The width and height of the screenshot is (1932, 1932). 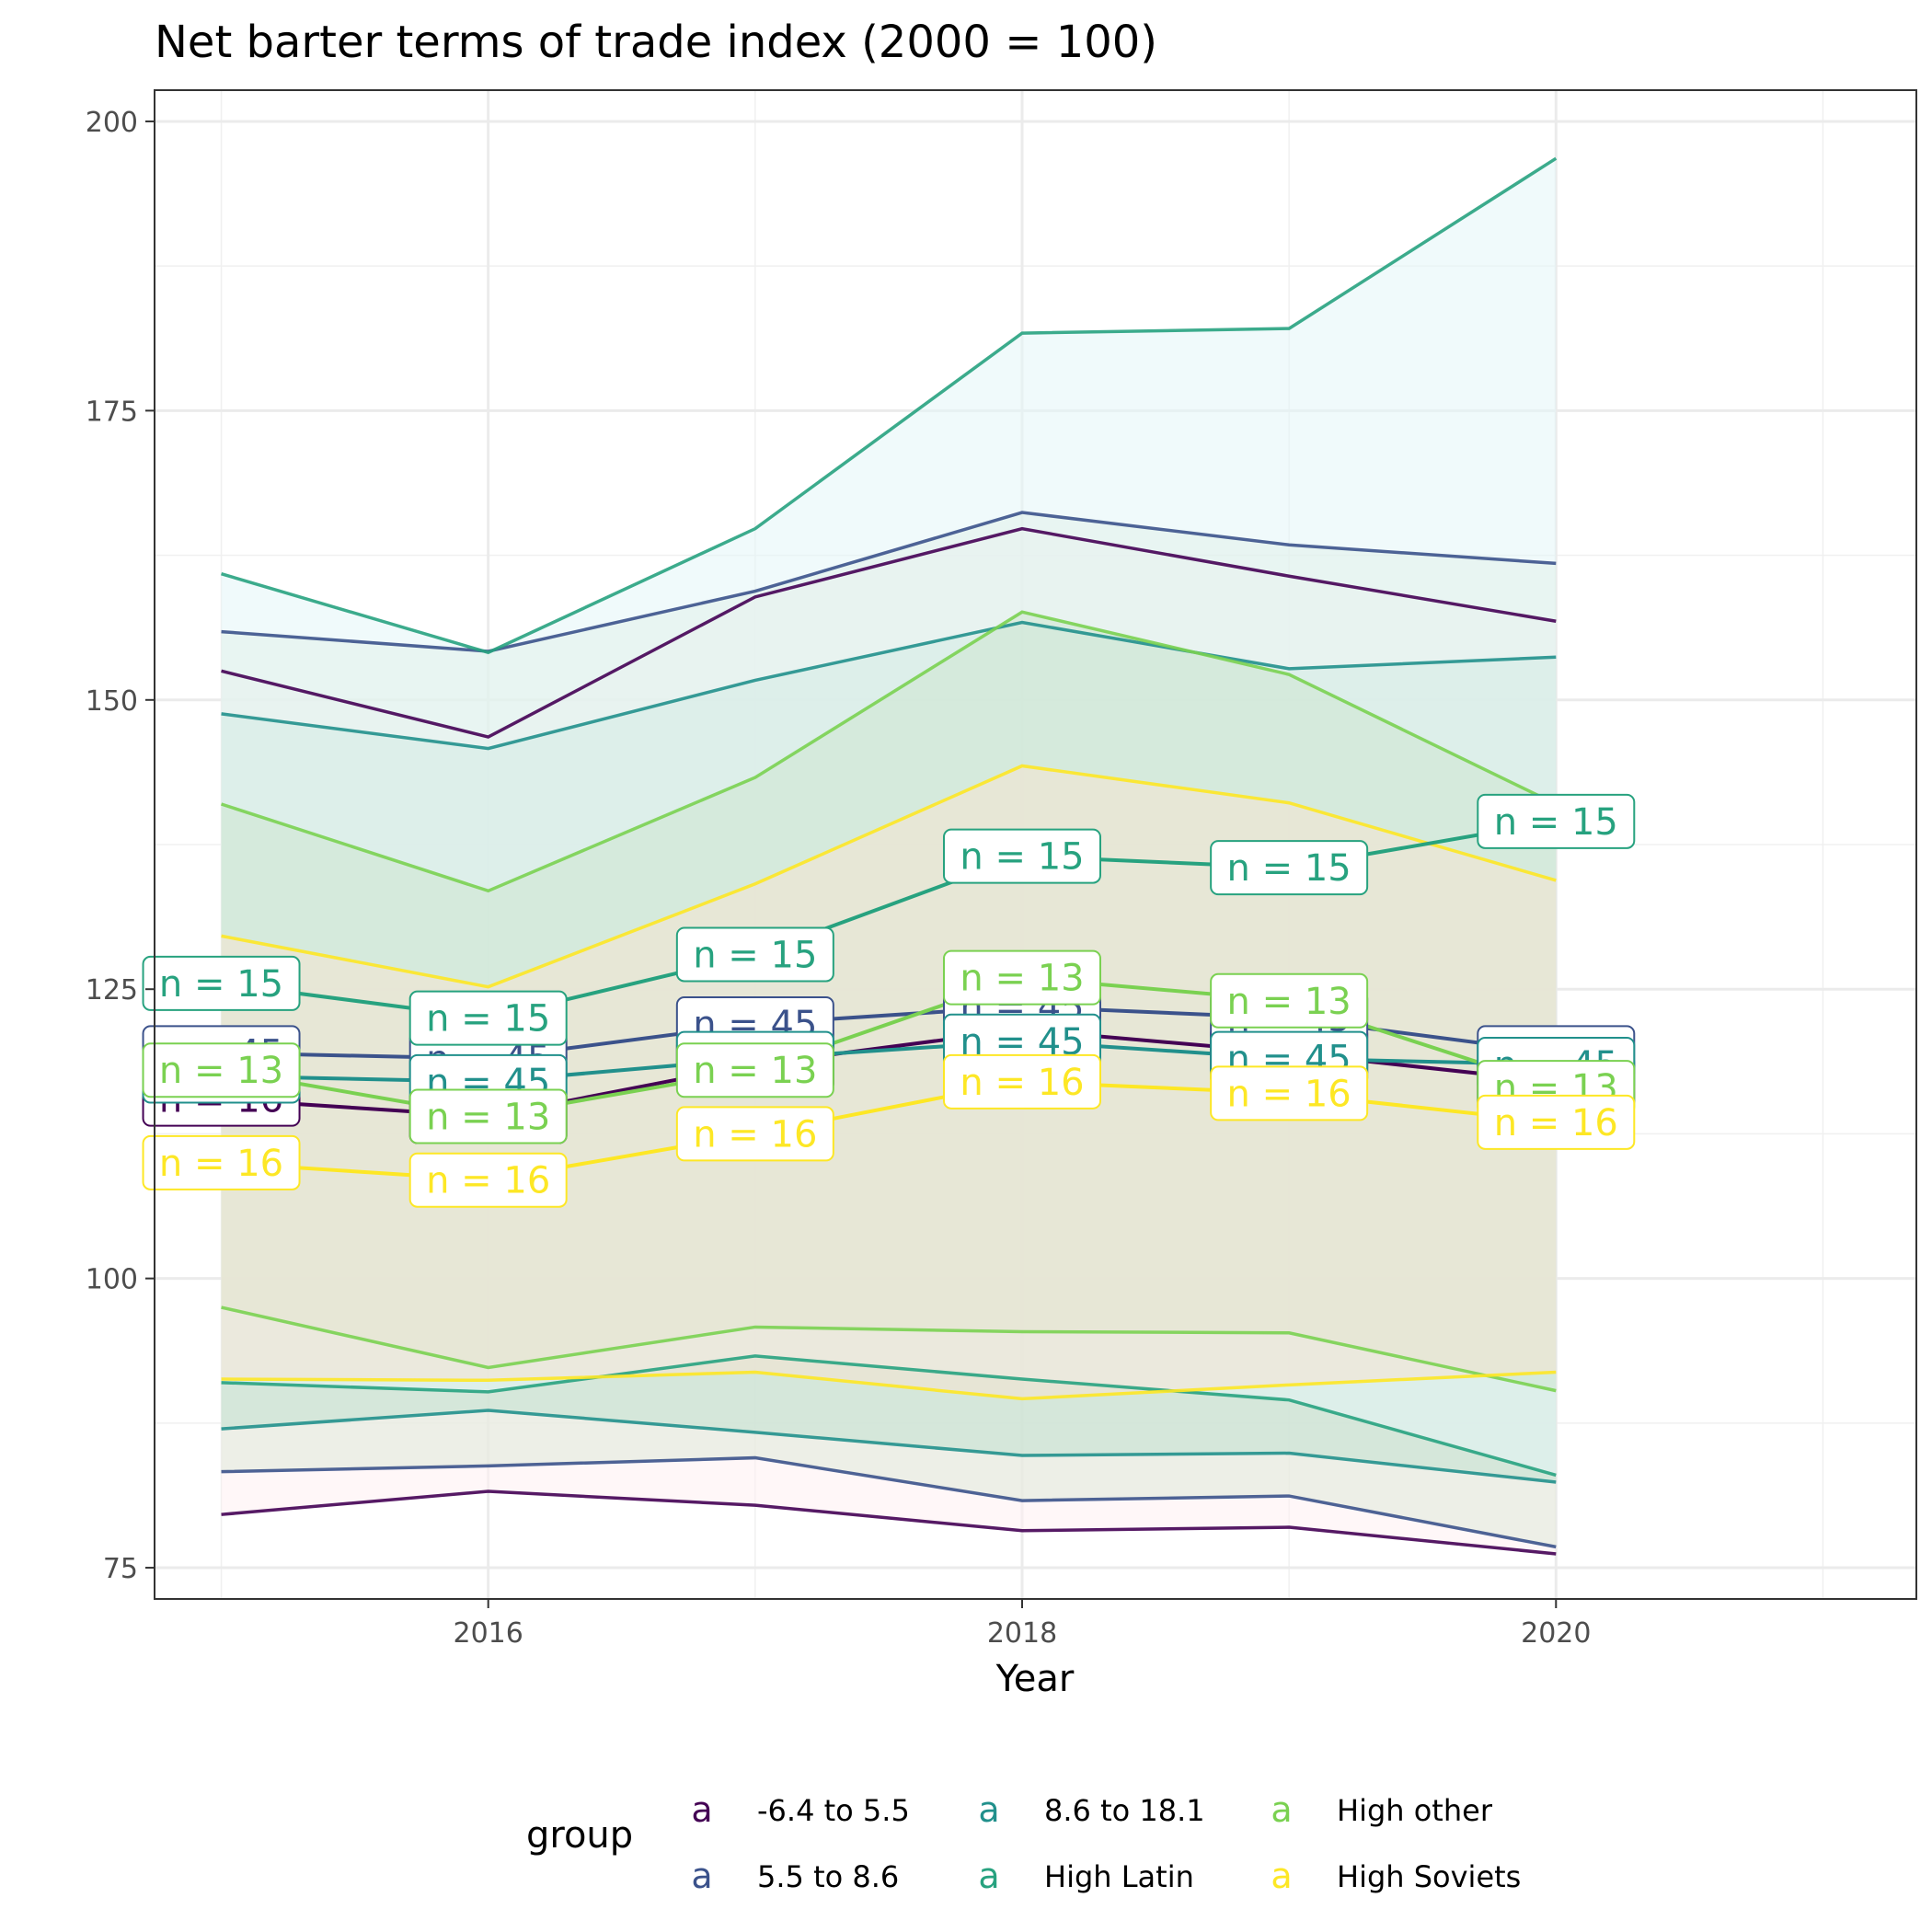 I want to click on y-tick-label: 100, so click(x=112, y=1280).